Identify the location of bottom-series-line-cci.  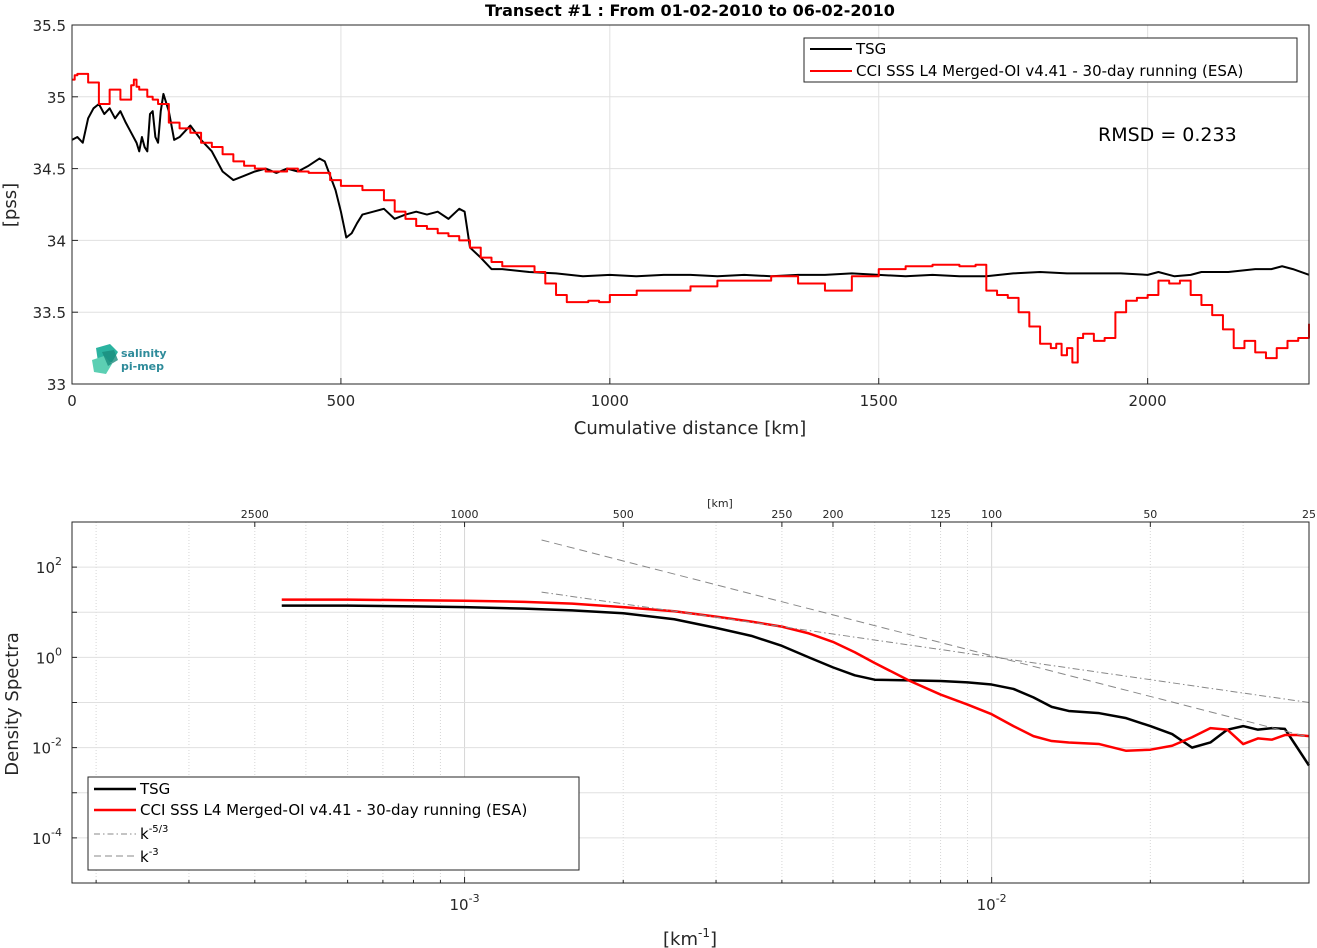
(795, 675).